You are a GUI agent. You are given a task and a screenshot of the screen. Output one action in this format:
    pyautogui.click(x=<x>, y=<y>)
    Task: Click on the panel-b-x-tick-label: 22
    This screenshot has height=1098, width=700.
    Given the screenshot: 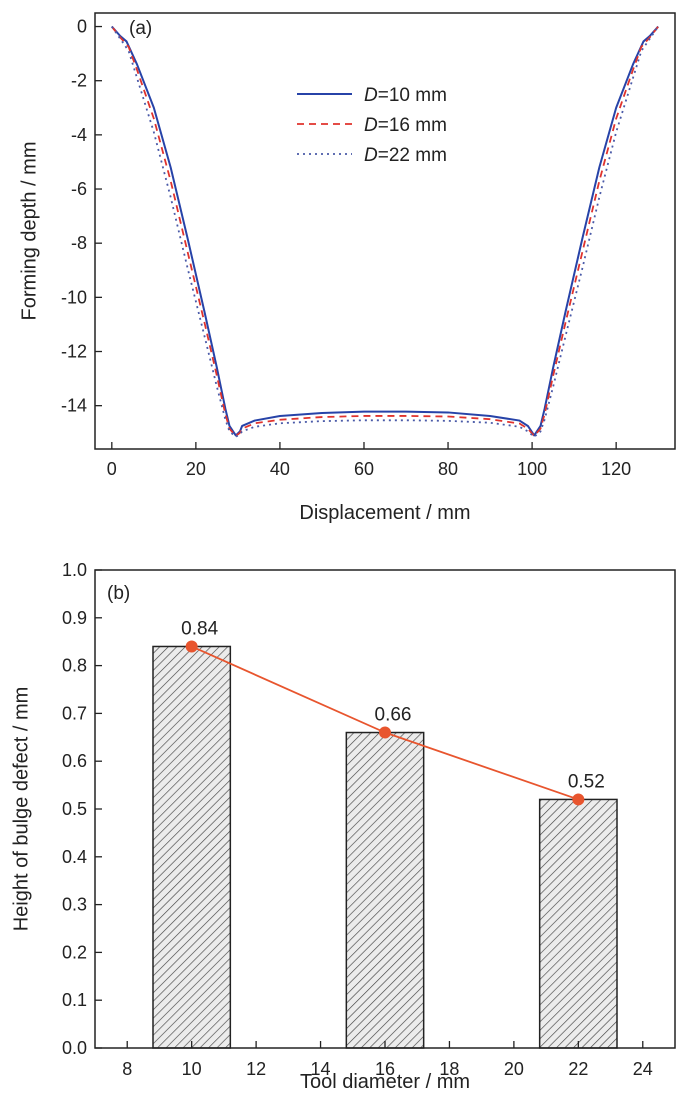 What is the action you would take?
    pyautogui.click(x=578, y=1069)
    